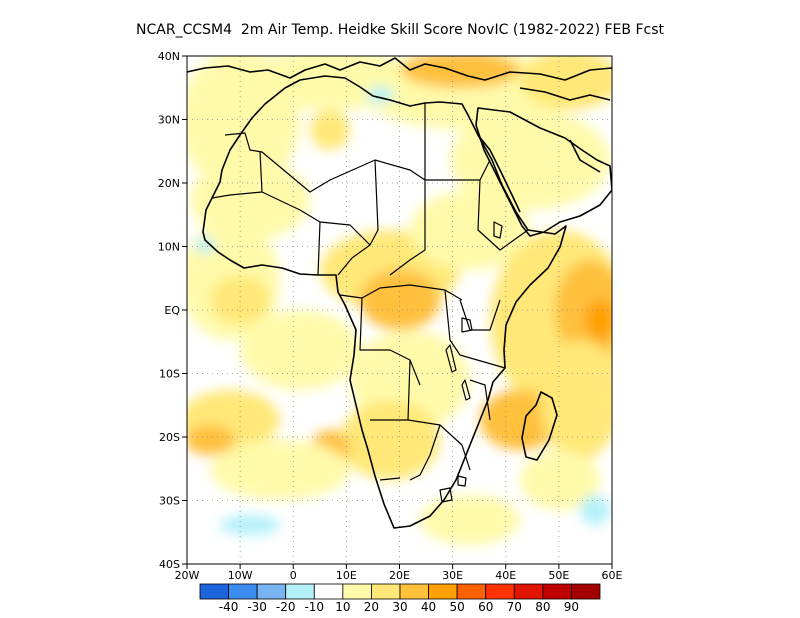 Image resolution: width=800 pixels, height=618 pixels. Describe the element at coordinates (542, 607) in the screenshot. I see `colorbar-label: 80` at that location.